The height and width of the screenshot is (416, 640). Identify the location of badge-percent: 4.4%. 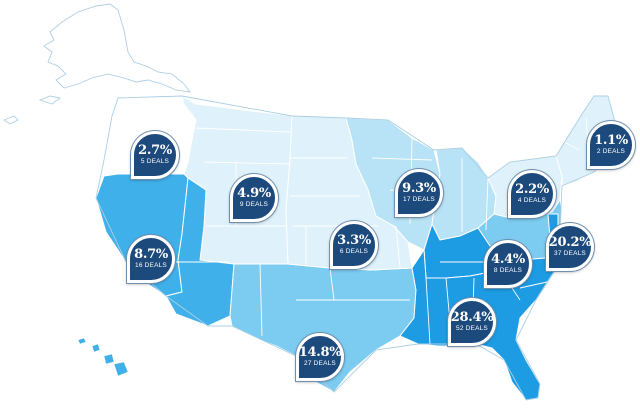
(508, 259).